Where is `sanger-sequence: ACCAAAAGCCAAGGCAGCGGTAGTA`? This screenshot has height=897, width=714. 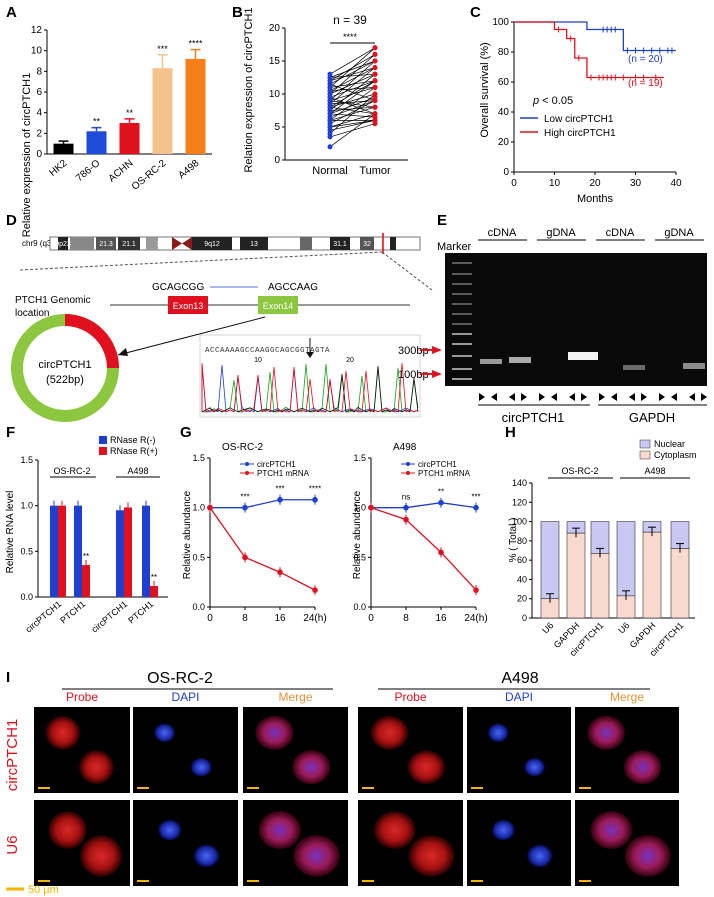 sanger-sequence: ACCAAAAGCCAAGGCAGCGGTAGTA is located at coordinates (267, 351).